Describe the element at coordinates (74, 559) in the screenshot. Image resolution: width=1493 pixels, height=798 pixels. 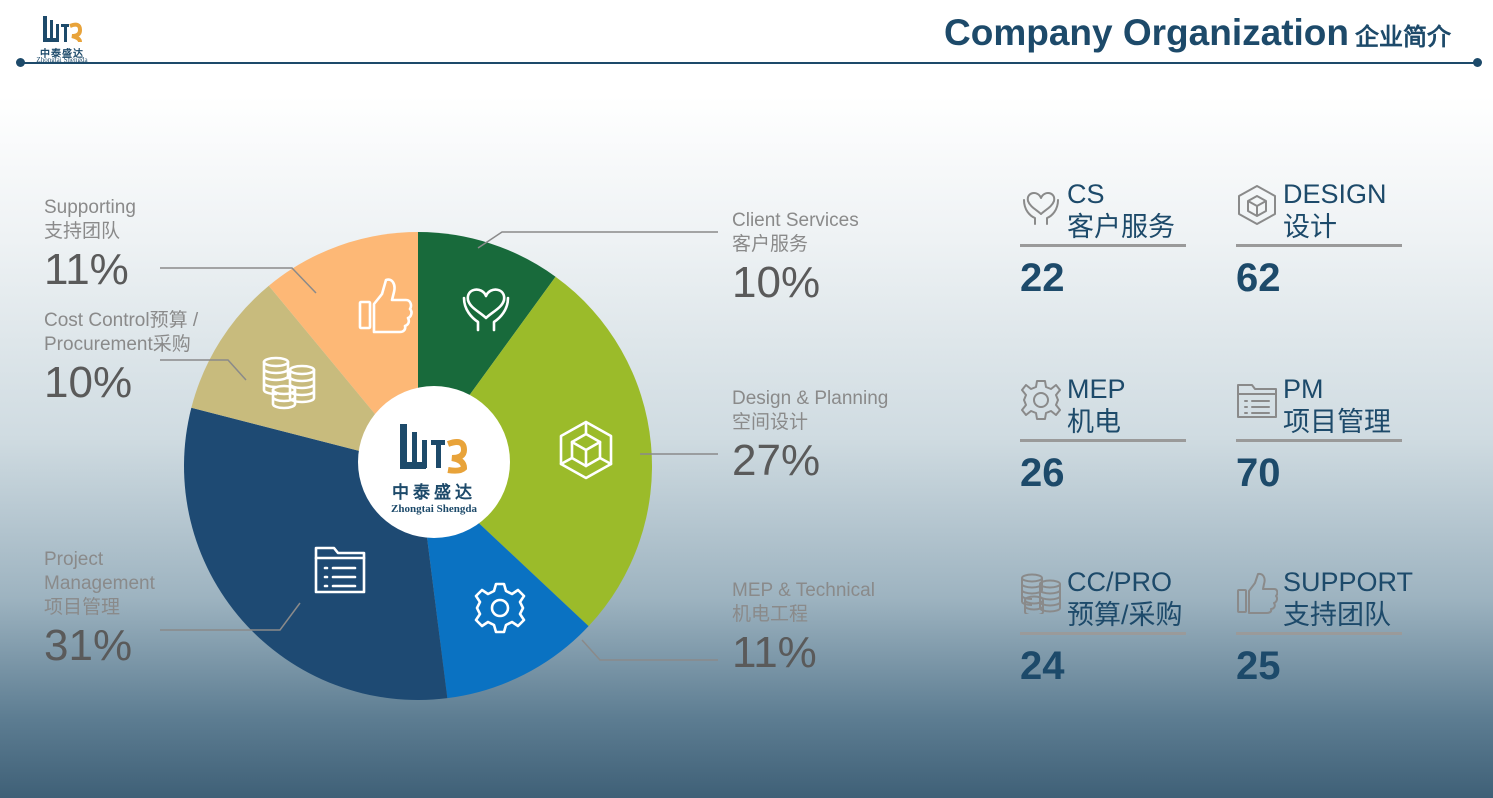
I see `label-pm-line1: Project` at that location.